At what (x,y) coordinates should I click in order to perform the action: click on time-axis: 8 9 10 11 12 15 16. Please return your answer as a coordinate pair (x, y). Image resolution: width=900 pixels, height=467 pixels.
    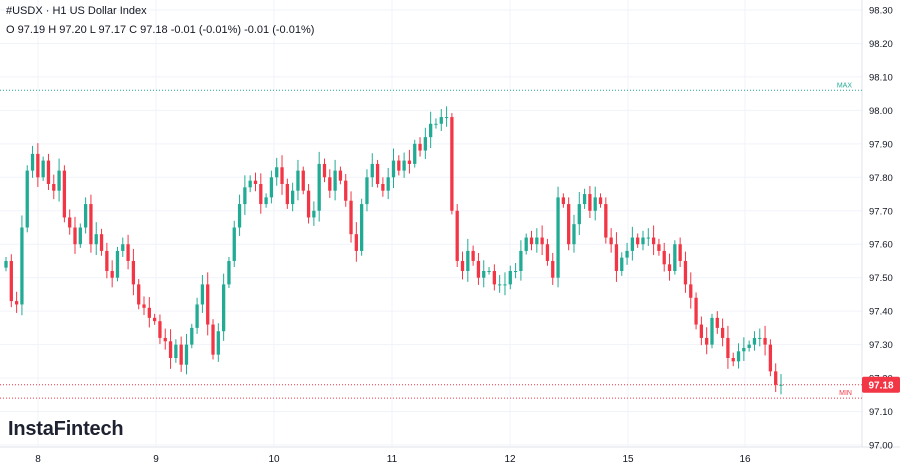
    Looking at the image, I should click on (393, 459).